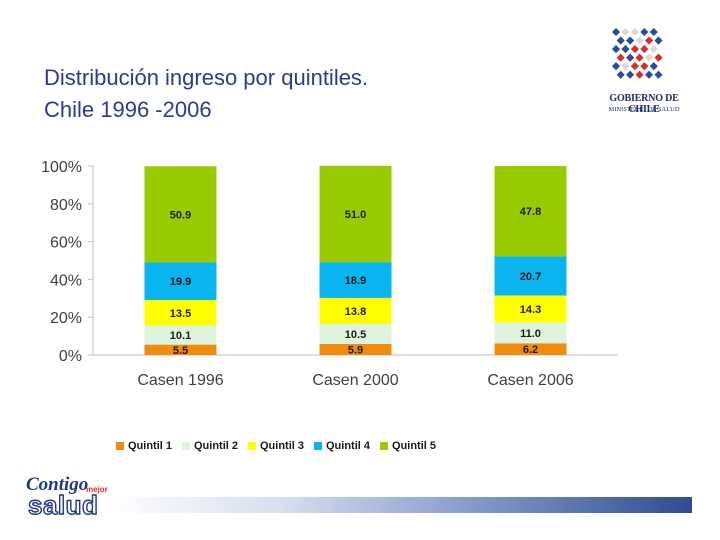 Image resolution: width=720 pixels, height=540 pixels. Describe the element at coordinates (180, 380) in the screenshot. I see `x-category-label: Casen 1996` at that location.